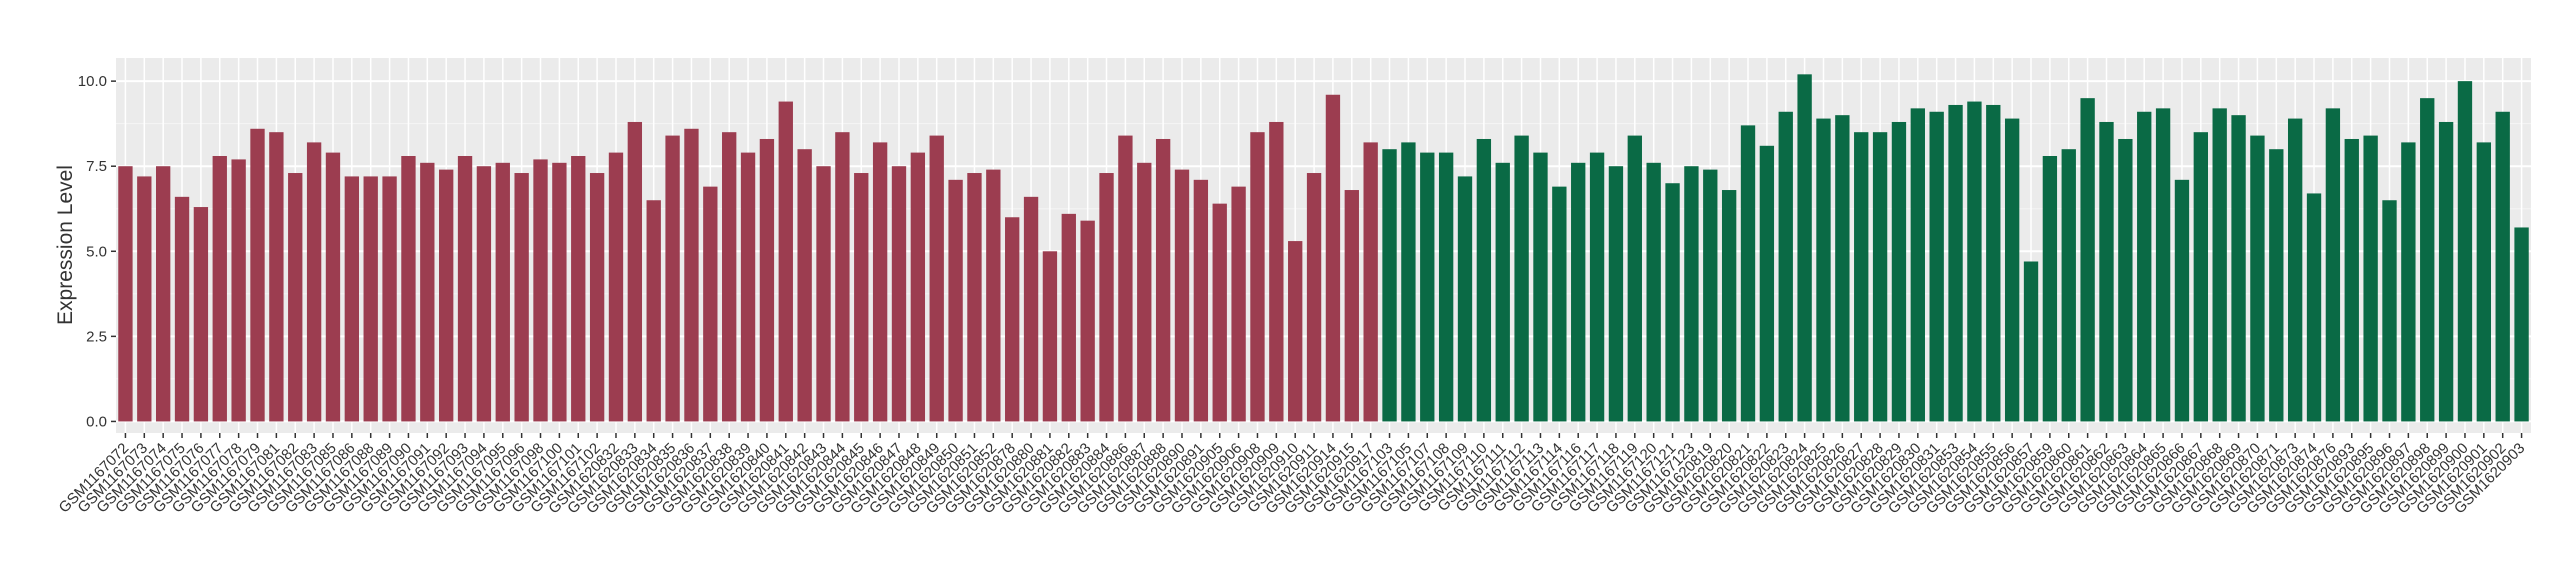 The height and width of the screenshot is (580, 2560). Describe the element at coordinates (96, 166) in the screenshot. I see `y-tick-label: 7.5` at that location.